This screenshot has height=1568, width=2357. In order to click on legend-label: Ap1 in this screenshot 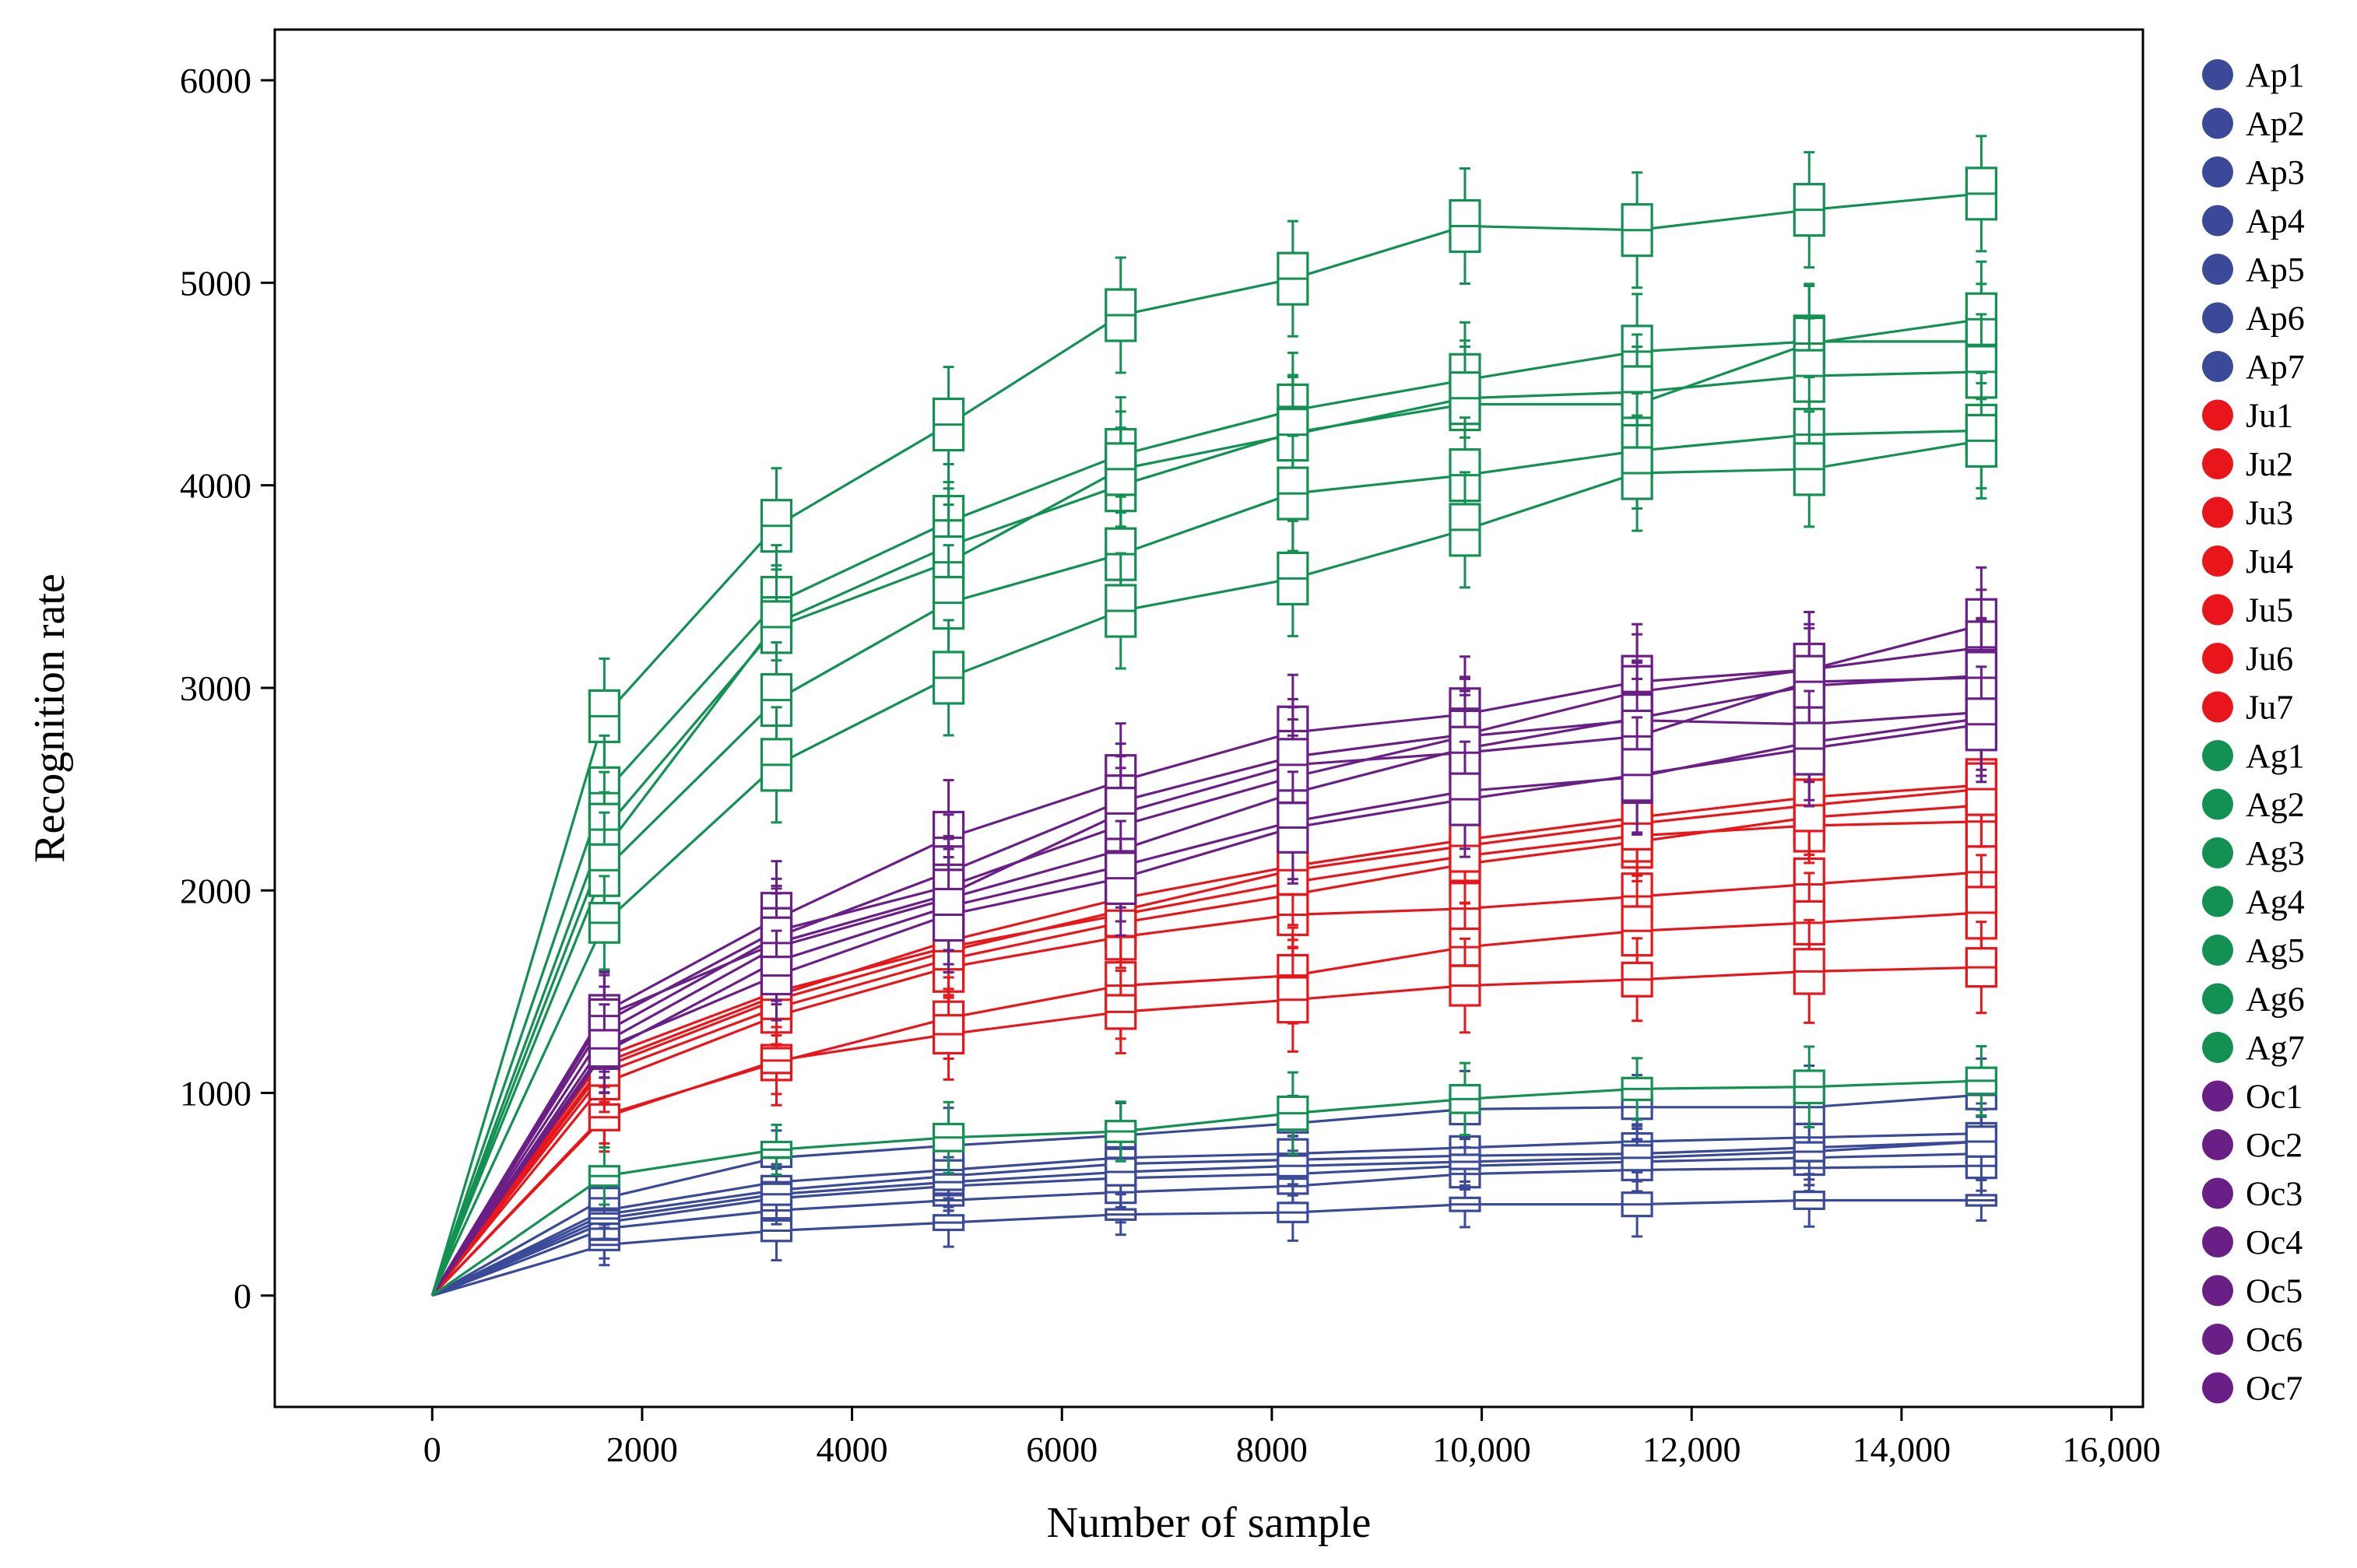, I will do `click(2275, 75)`.